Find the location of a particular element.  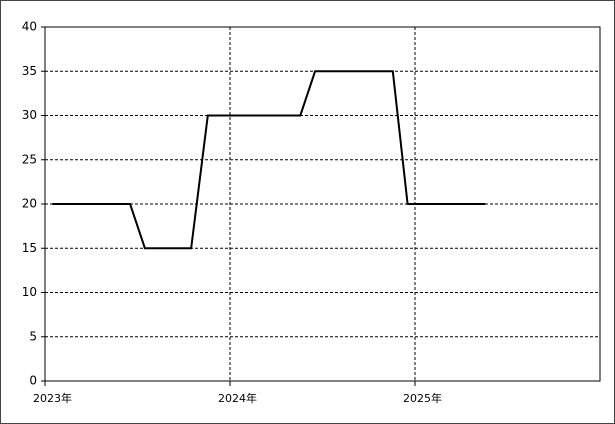

y-tick-label: 35 is located at coordinates (29, 71).